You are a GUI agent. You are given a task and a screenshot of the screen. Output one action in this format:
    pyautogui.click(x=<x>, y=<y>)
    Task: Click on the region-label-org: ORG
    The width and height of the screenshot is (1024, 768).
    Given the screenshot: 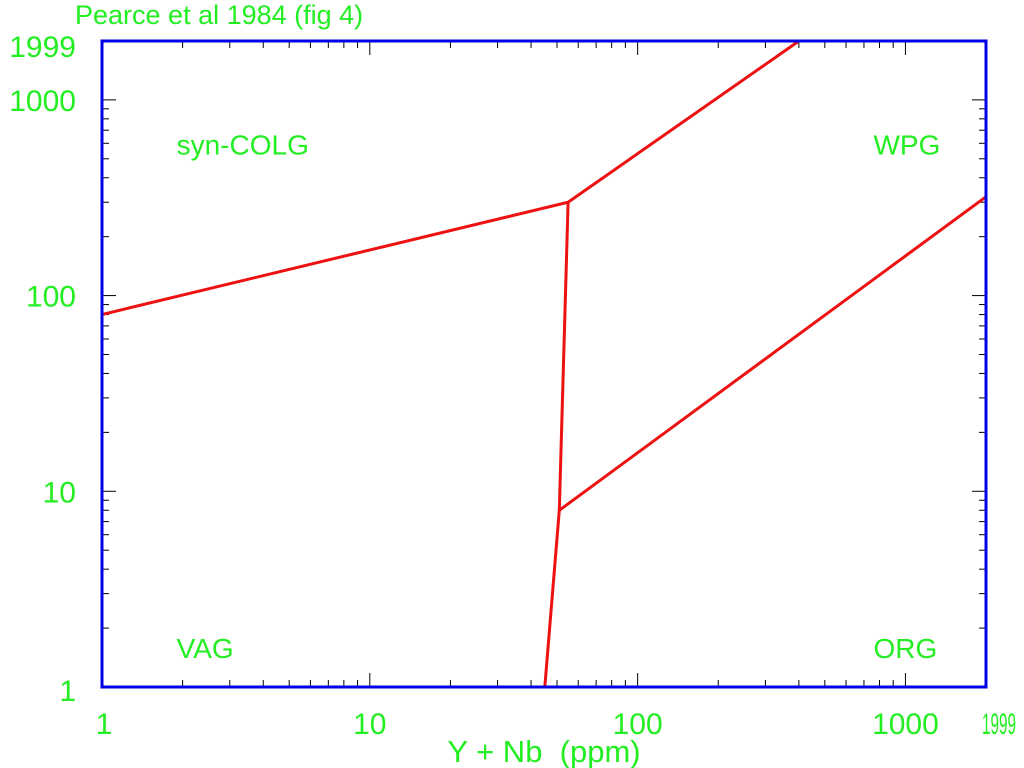 What is the action you would take?
    pyautogui.click(x=905, y=648)
    